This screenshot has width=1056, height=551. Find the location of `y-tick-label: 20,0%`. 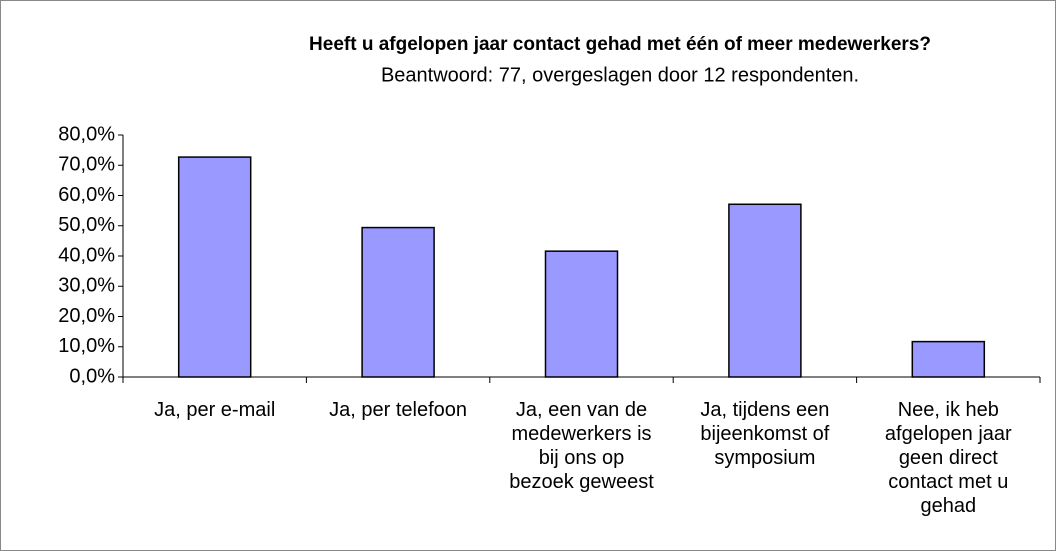

y-tick-label: 20,0% is located at coordinates (86, 316).